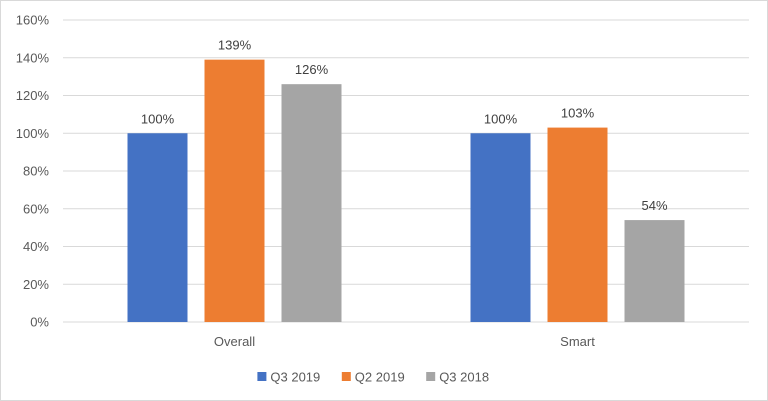 This screenshot has height=401, width=768. I want to click on y-tick-label: 0%, so click(39, 322).